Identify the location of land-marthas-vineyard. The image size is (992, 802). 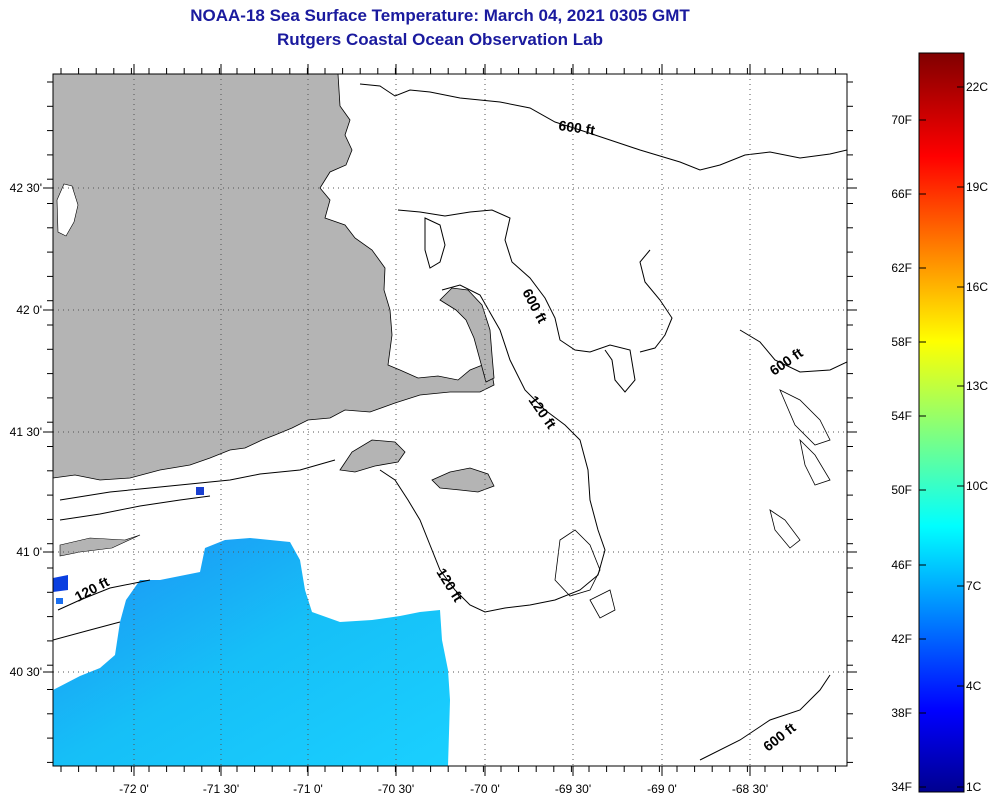
(372, 456).